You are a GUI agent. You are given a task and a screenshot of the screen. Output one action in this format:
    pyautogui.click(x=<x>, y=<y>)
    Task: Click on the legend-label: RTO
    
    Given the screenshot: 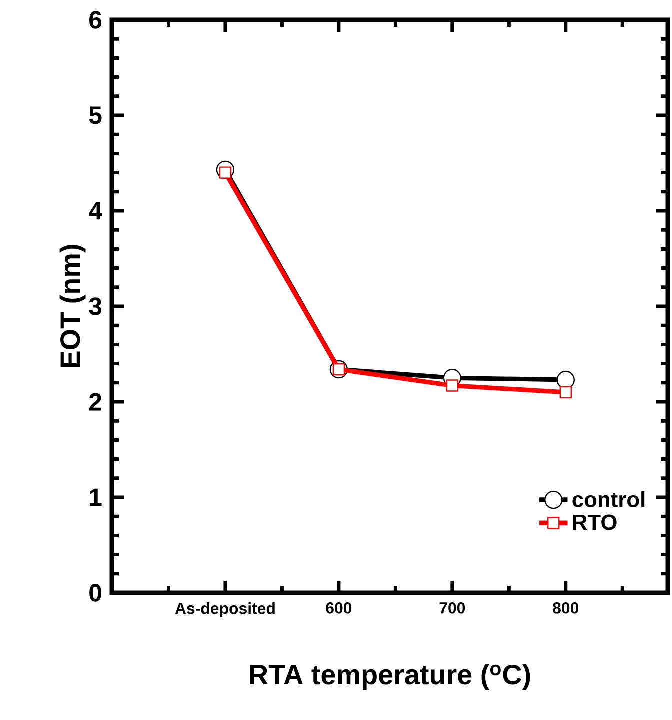 What is the action you would take?
    pyautogui.click(x=595, y=522)
    